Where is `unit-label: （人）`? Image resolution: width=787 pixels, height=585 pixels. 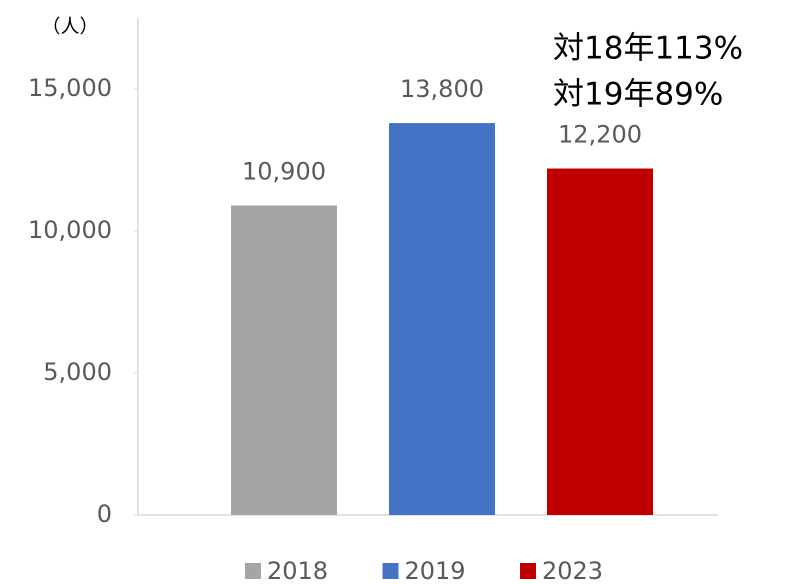
unit-label: （人） is located at coordinates (69, 27).